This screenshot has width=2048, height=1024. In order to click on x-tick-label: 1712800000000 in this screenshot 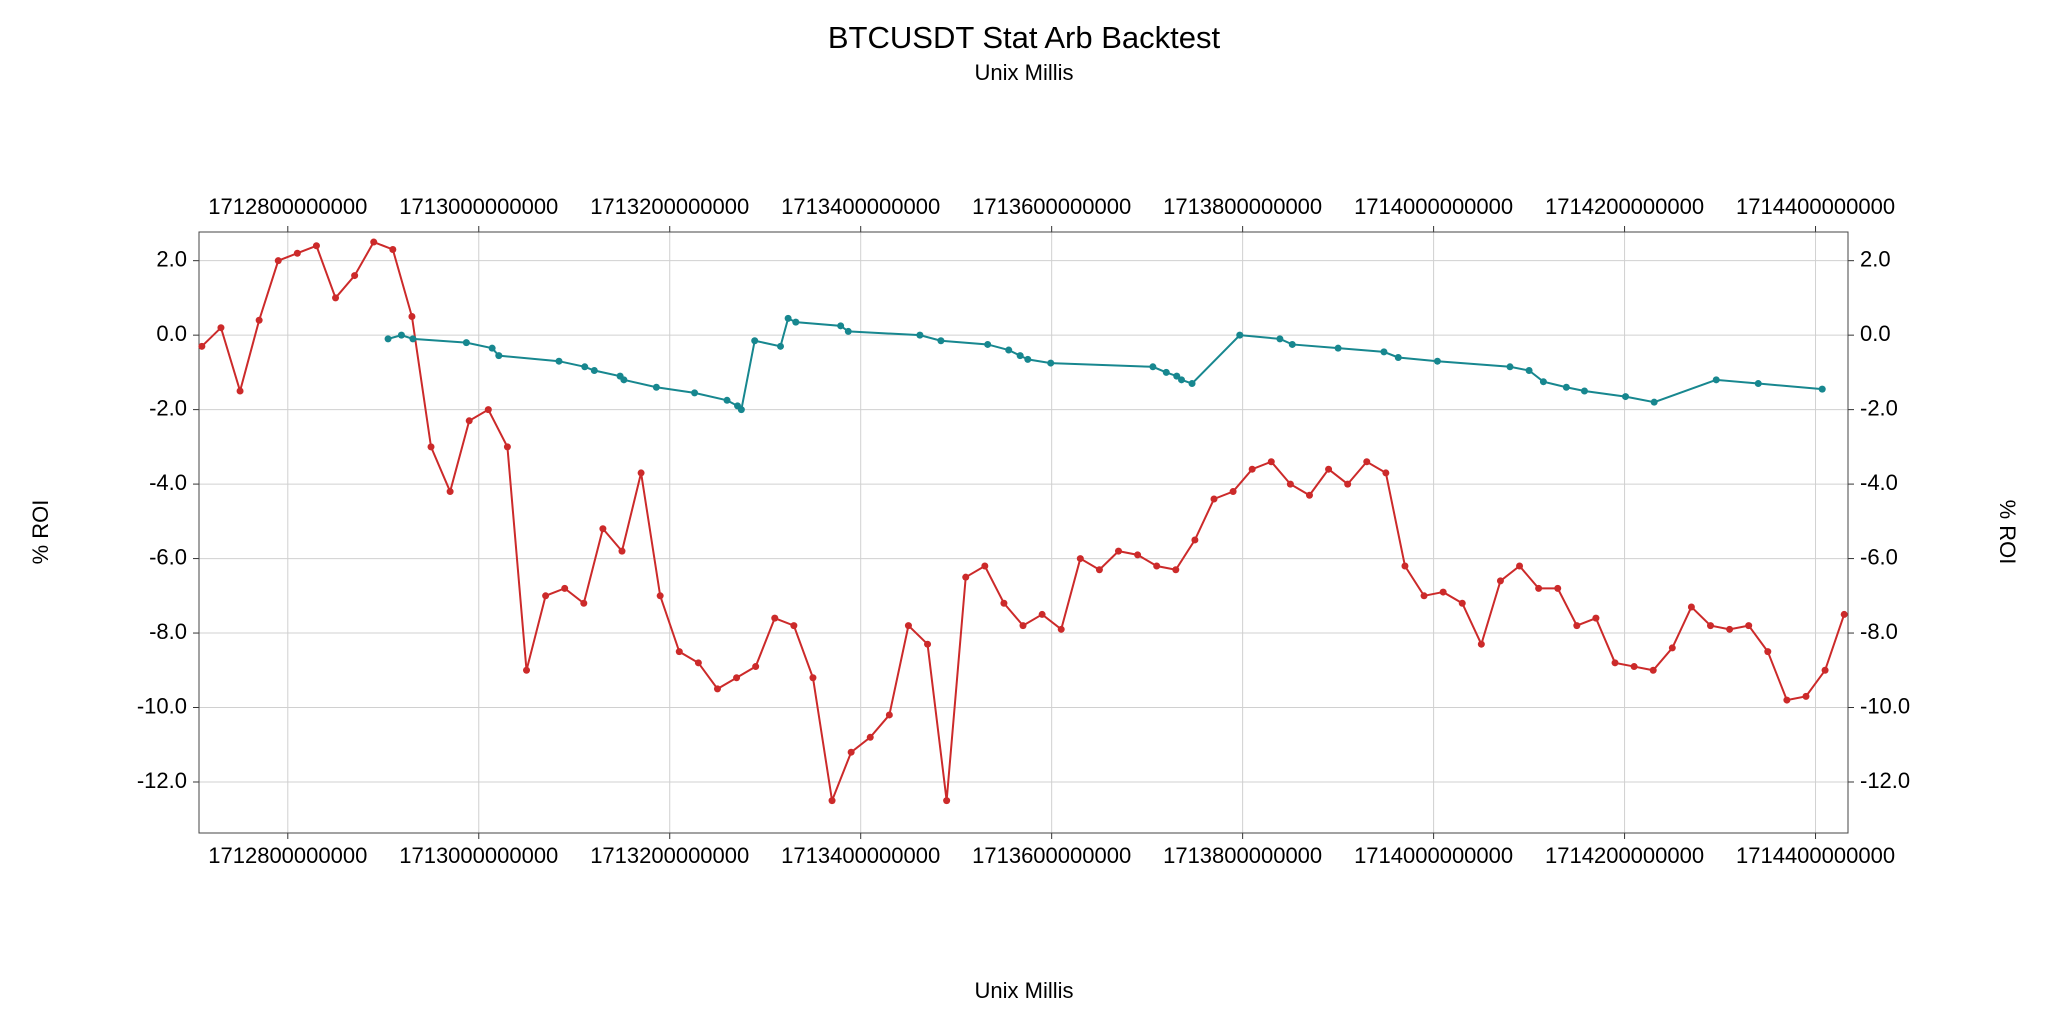, I will do `click(287, 855)`.